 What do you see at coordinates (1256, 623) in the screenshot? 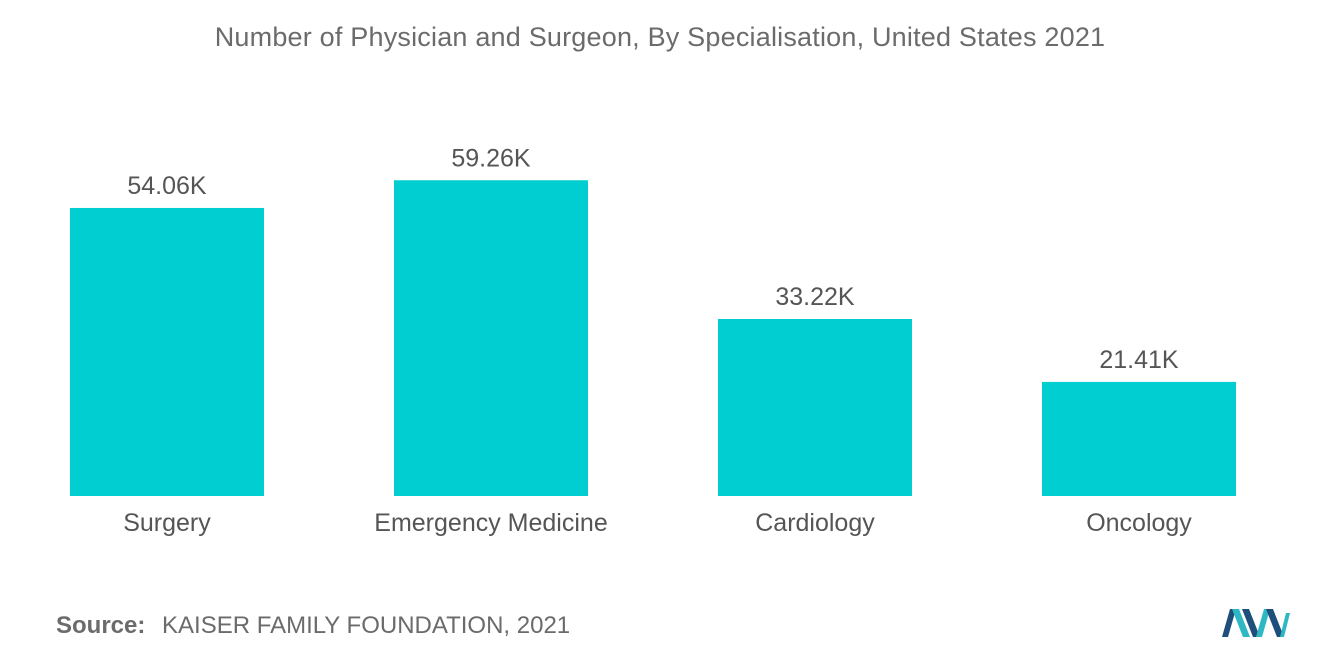
I see `mordor-intelligence-logo-icon` at bounding box center [1256, 623].